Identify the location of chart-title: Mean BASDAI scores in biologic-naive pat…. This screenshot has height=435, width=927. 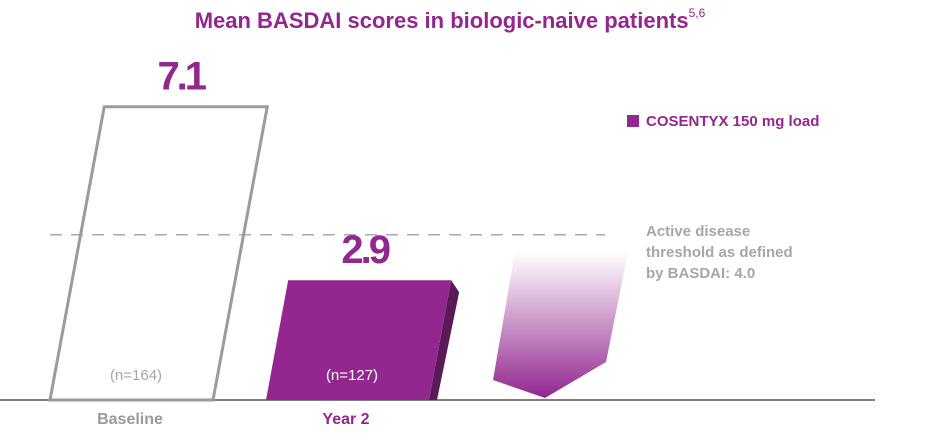
(450, 19).